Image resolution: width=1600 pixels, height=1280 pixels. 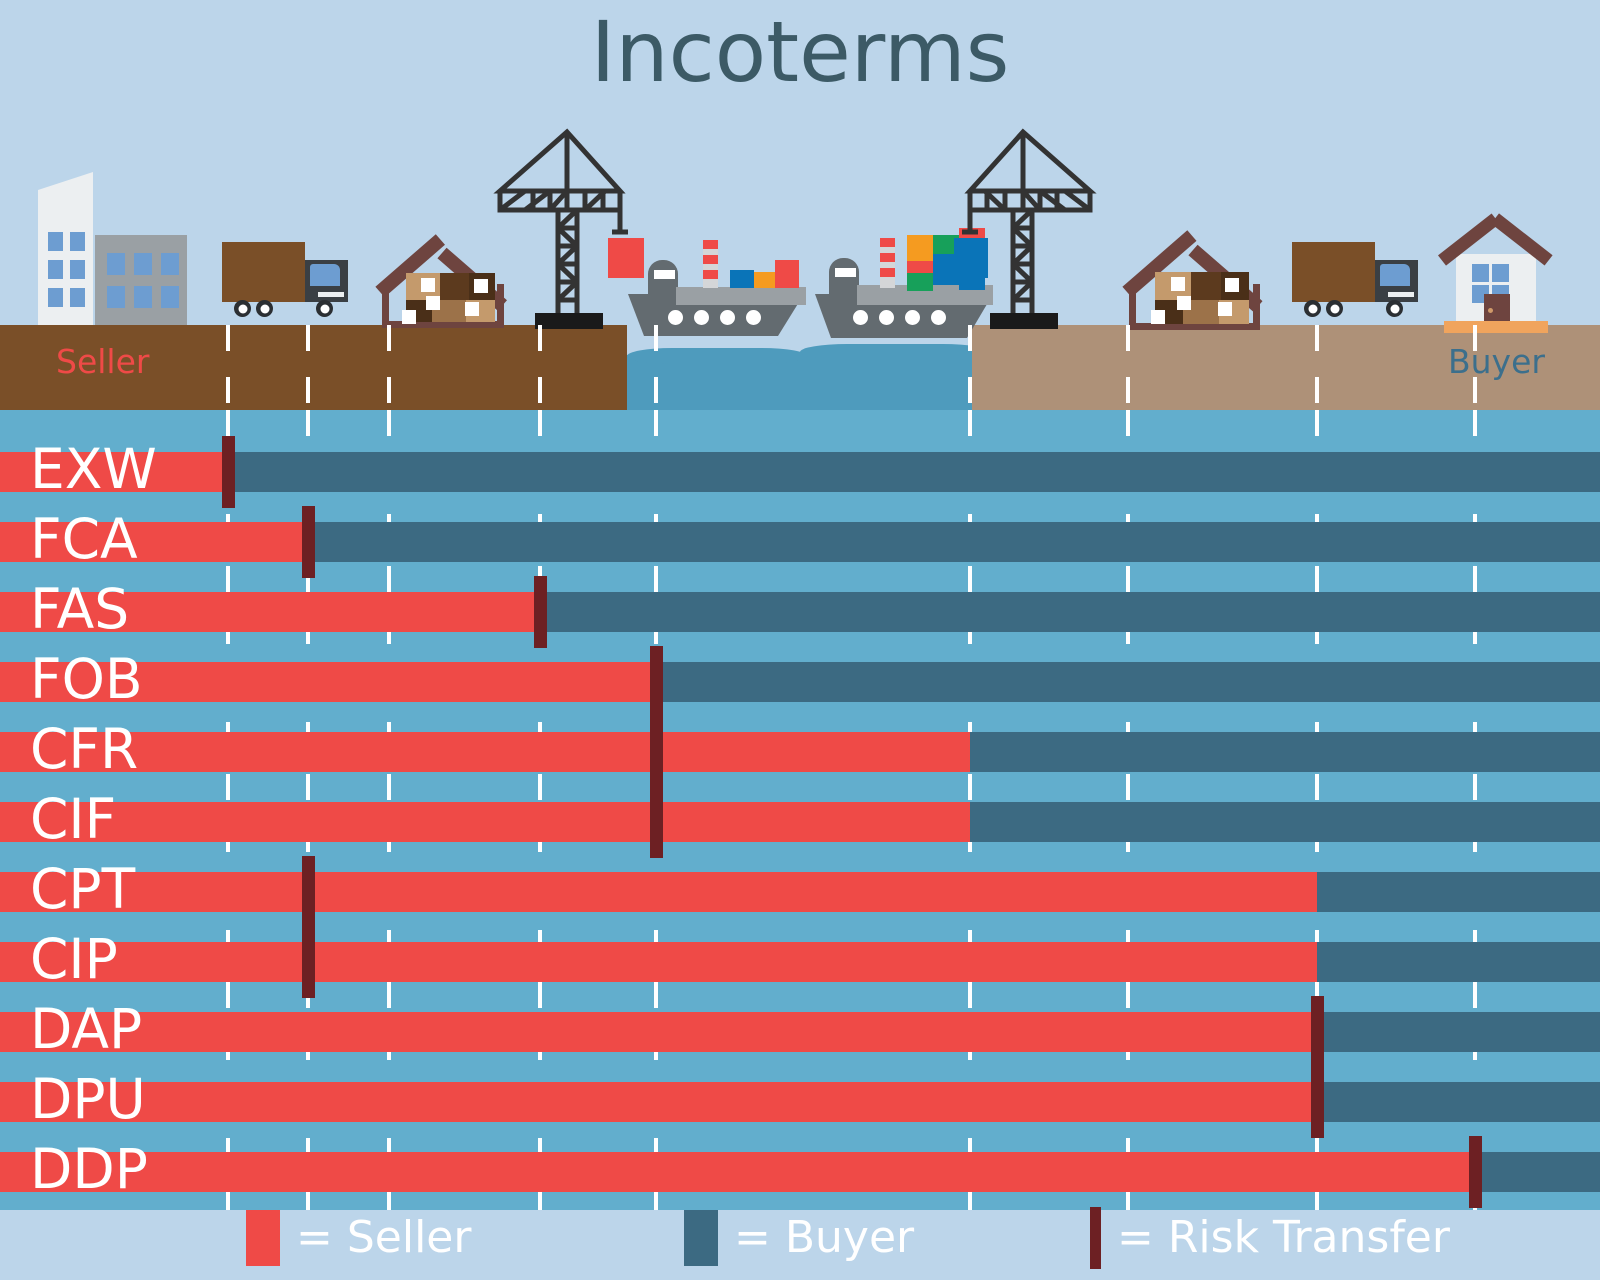 I want to click on seller-color-swatch, so click(x=263, y=1238).